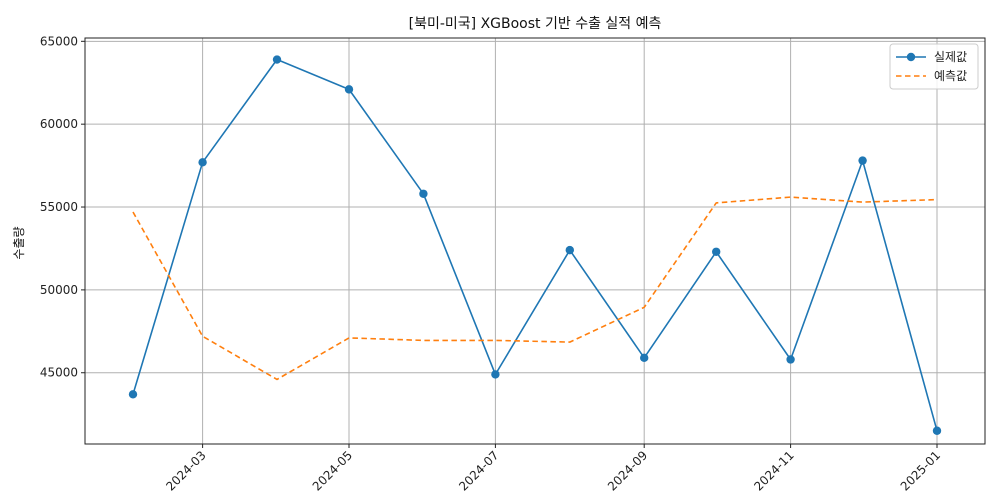 The image size is (1000, 500). What do you see at coordinates (59, 41) in the screenshot?
I see `y-tick-label: 65000` at bounding box center [59, 41].